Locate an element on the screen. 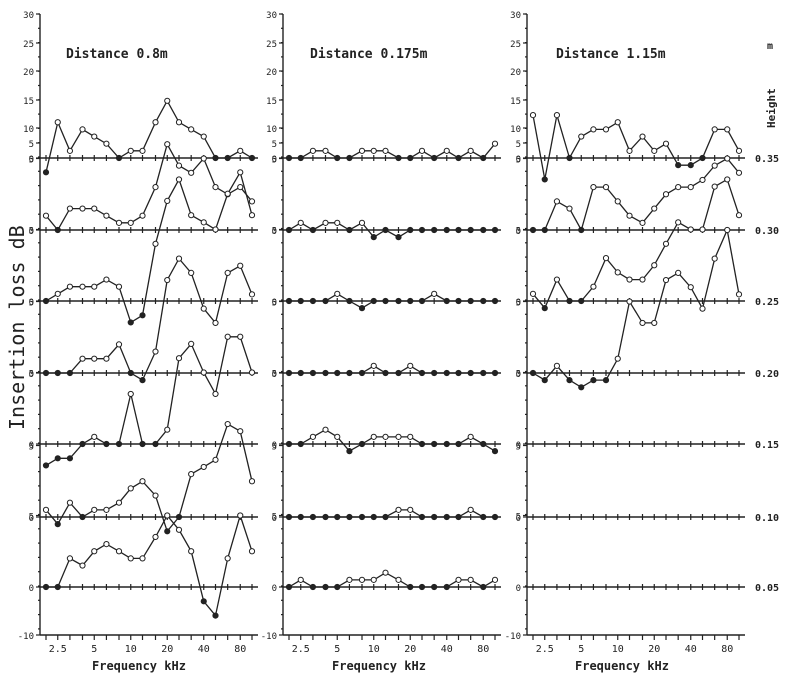  series-line-h0.15 is located at coordinates (149, 401).